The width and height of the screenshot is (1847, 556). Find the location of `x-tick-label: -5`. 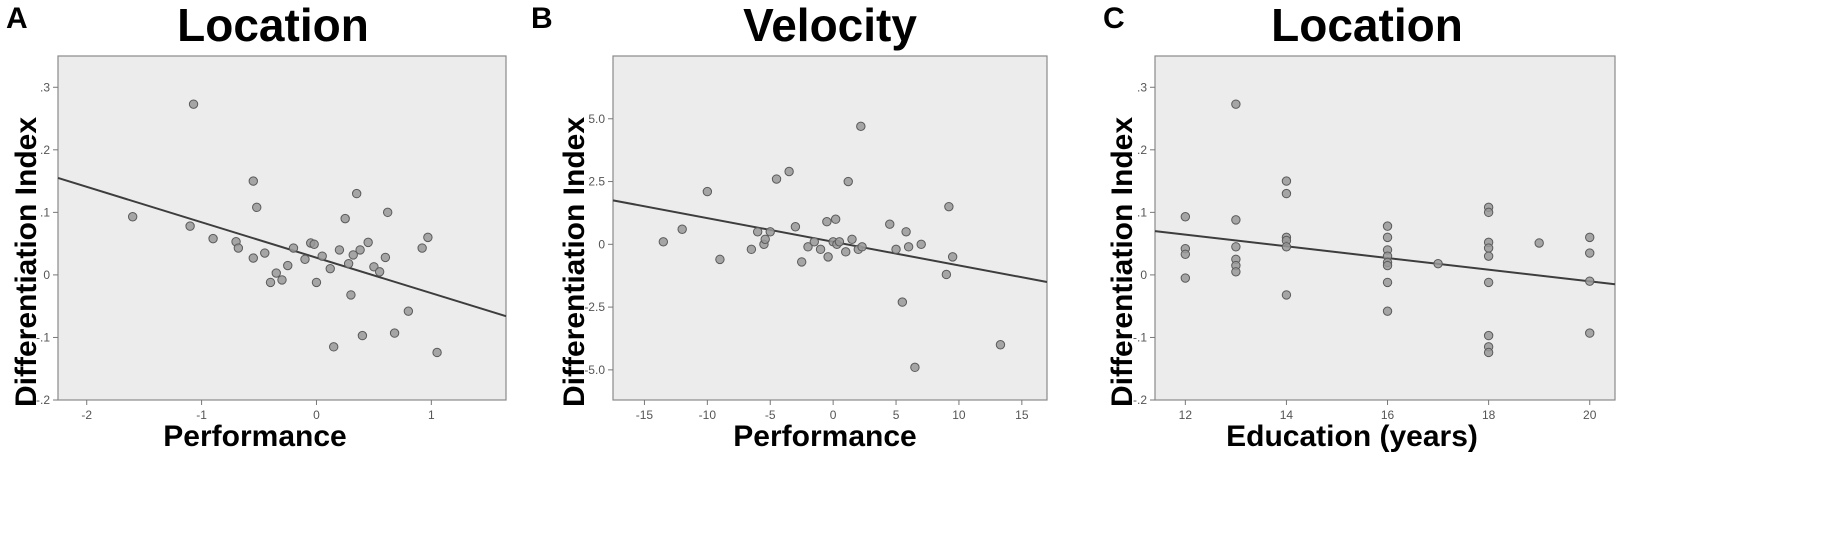

x-tick-label: -5 is located at coordinates (770, 415).